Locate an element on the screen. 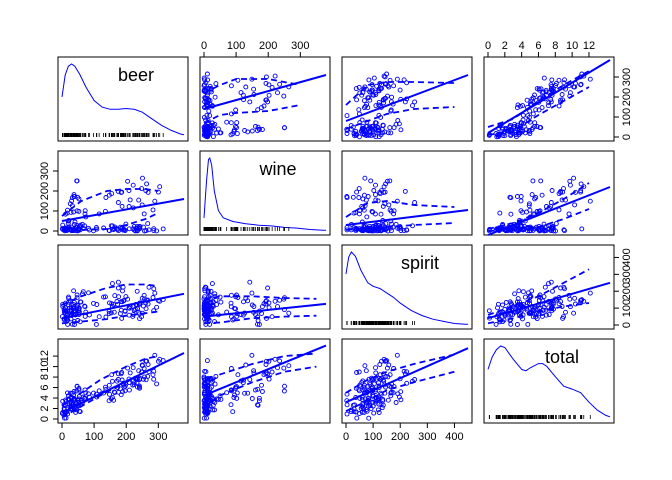  tick-label: 2 is located at coordinates (45, 408).